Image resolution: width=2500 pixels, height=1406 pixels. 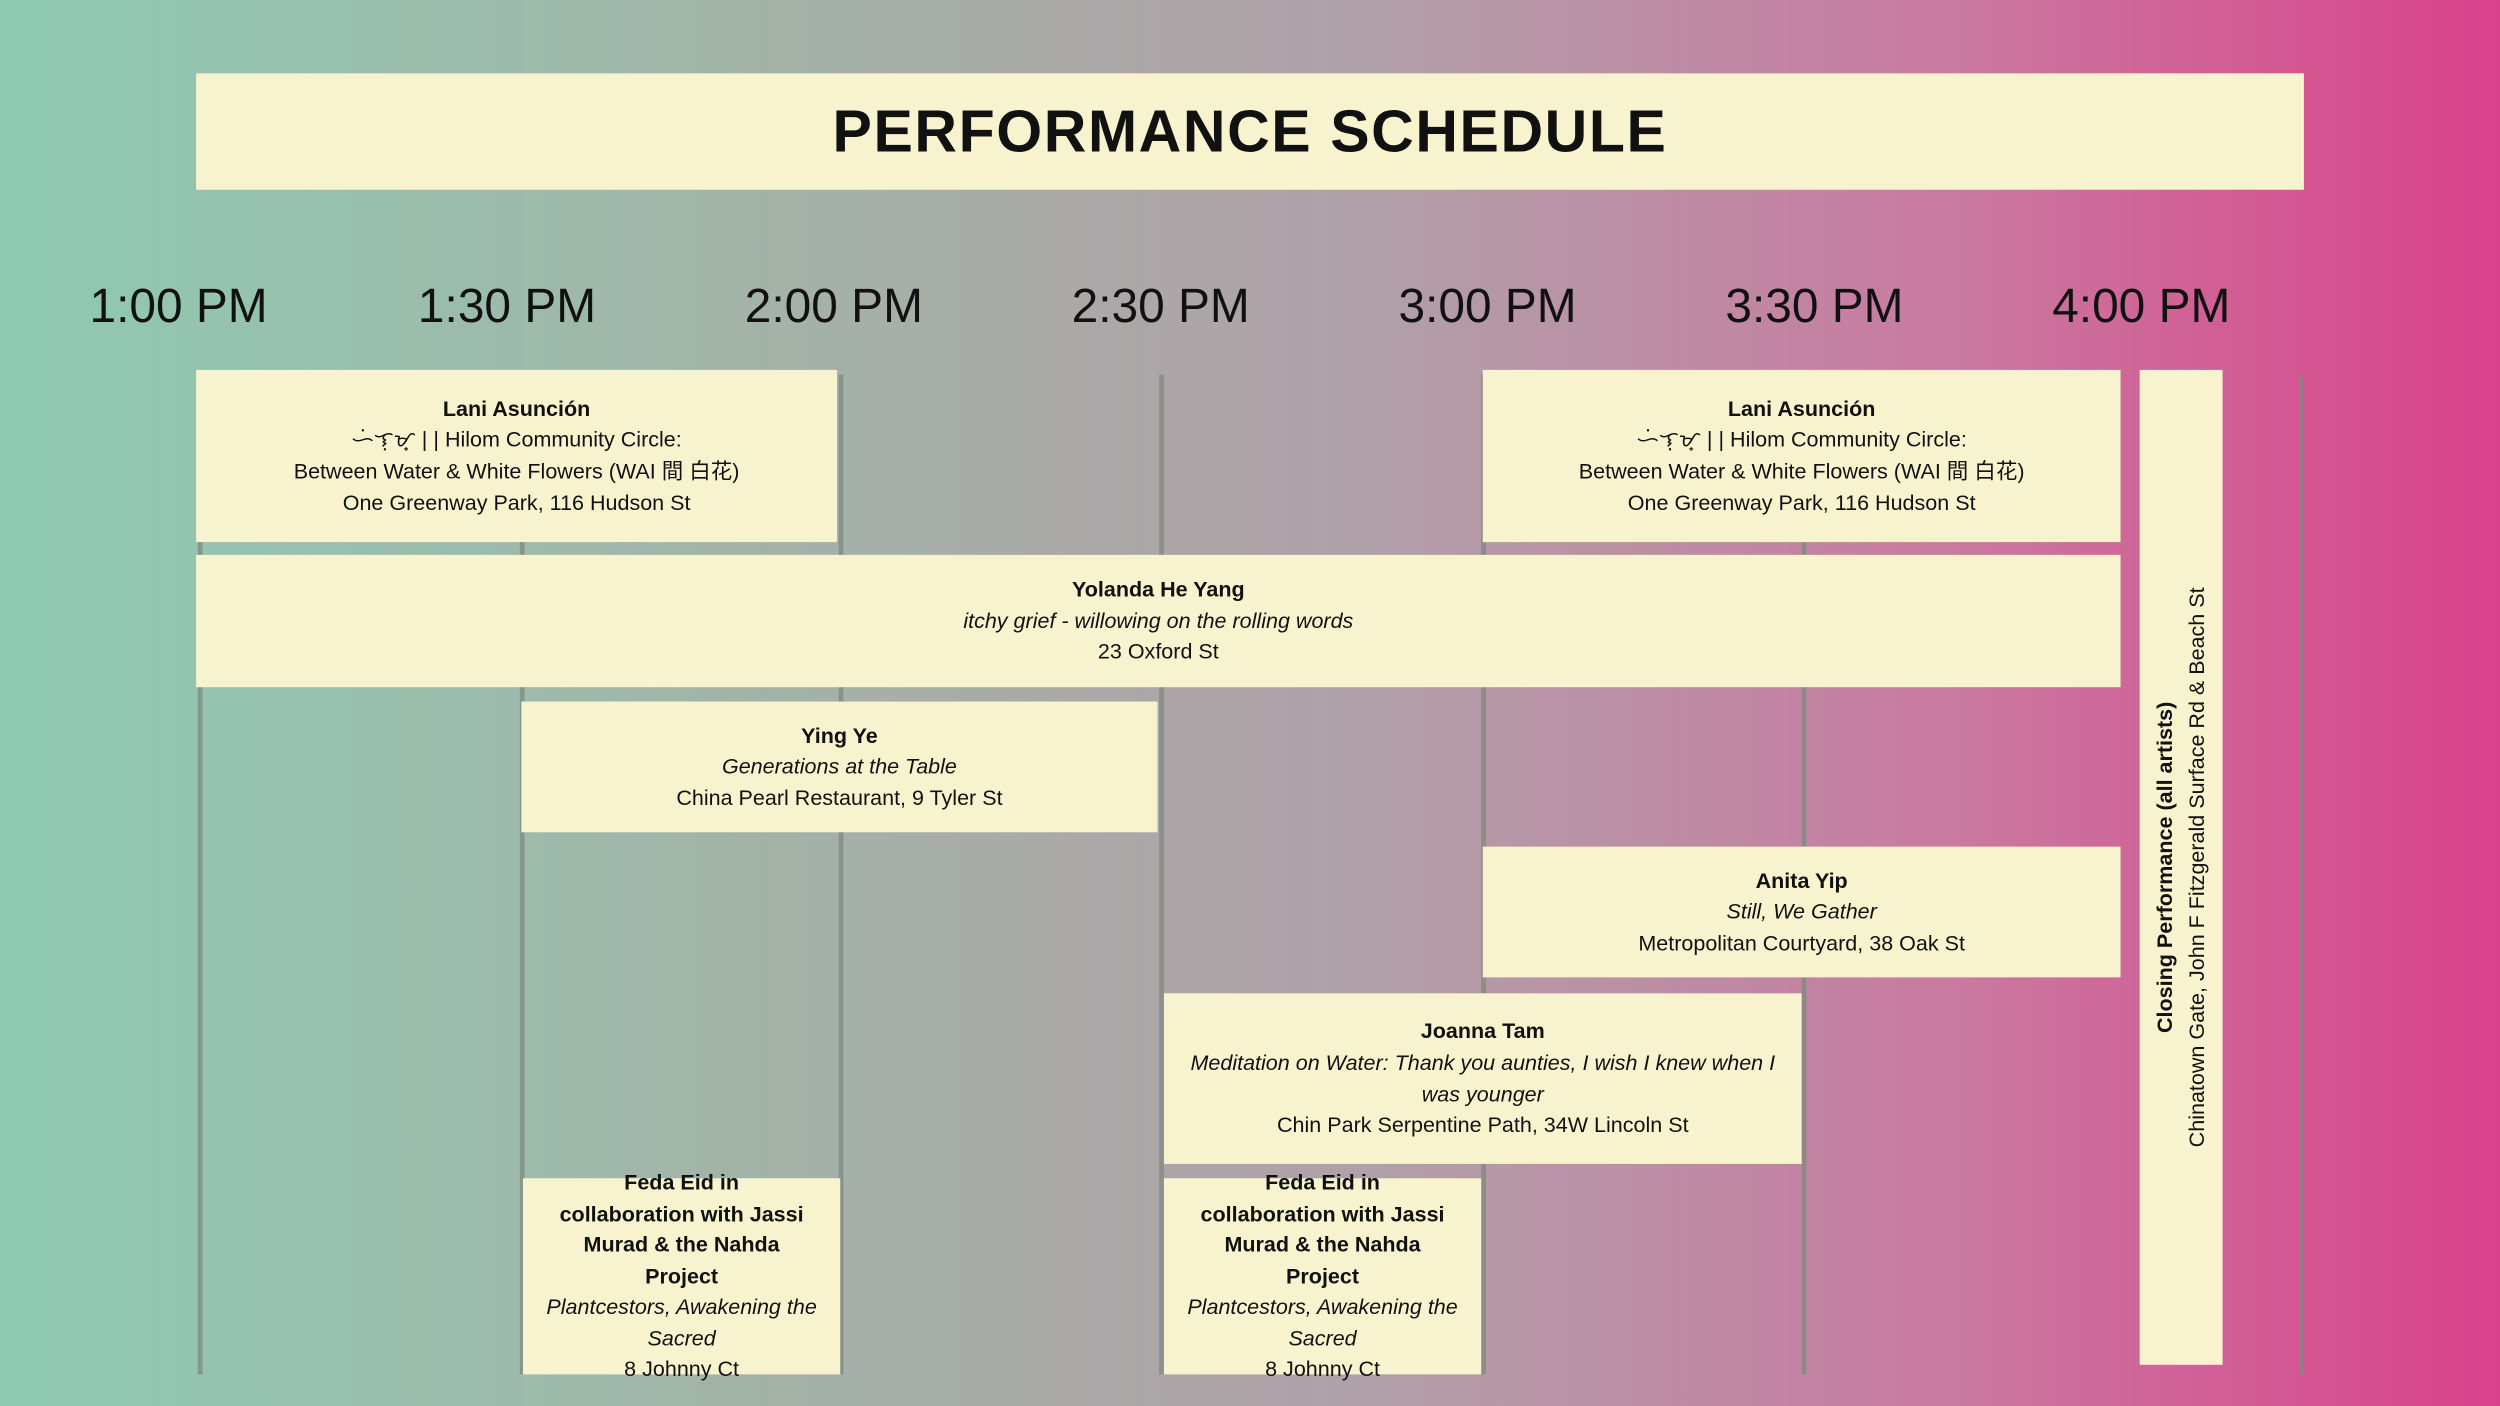 What do you see at coordinates (507, 307) in the screenshot?
I see `time-label: 1:30 PM` at bounding box center [507, 307].